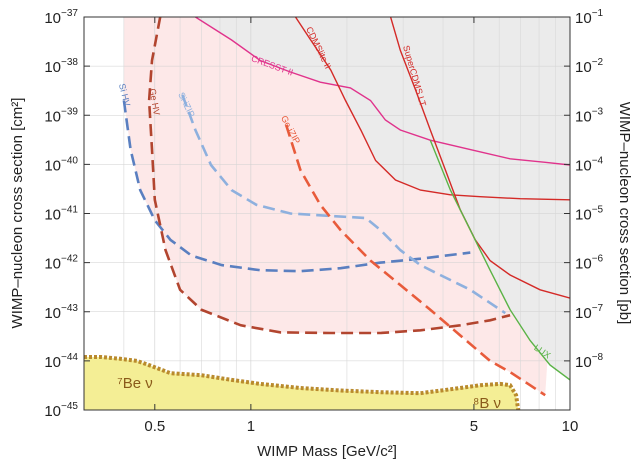 The width and height of the screenshot is (637, 466). What do you see at coordinates (474, 426) in the screenshot?
I see `x-tick-label: 5` at bounding box center [474, 426].